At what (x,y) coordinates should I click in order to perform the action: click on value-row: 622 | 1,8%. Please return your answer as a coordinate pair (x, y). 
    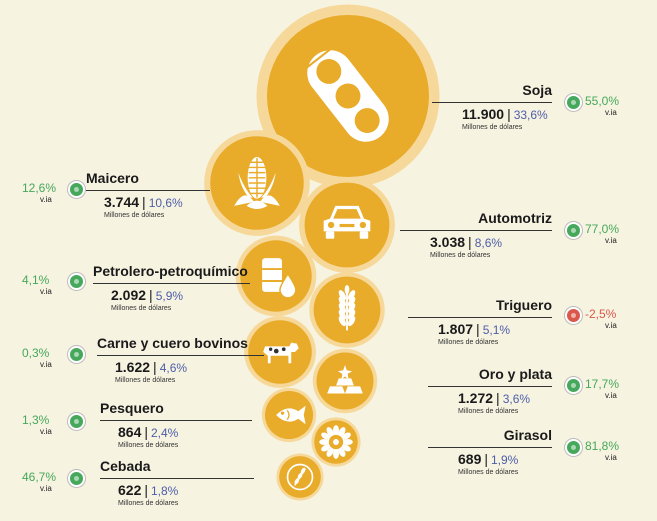
    Looking at the image, I should click on (148, 490).